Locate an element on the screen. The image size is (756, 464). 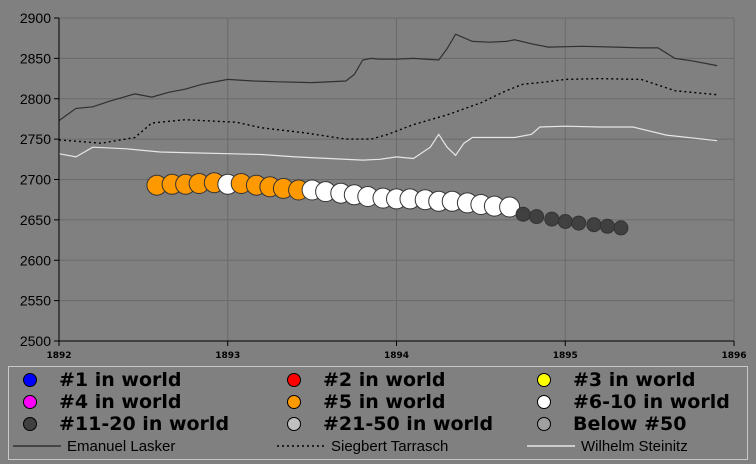
legend-label: Siegbert Tarrasch is located at coordinates (390, 446).